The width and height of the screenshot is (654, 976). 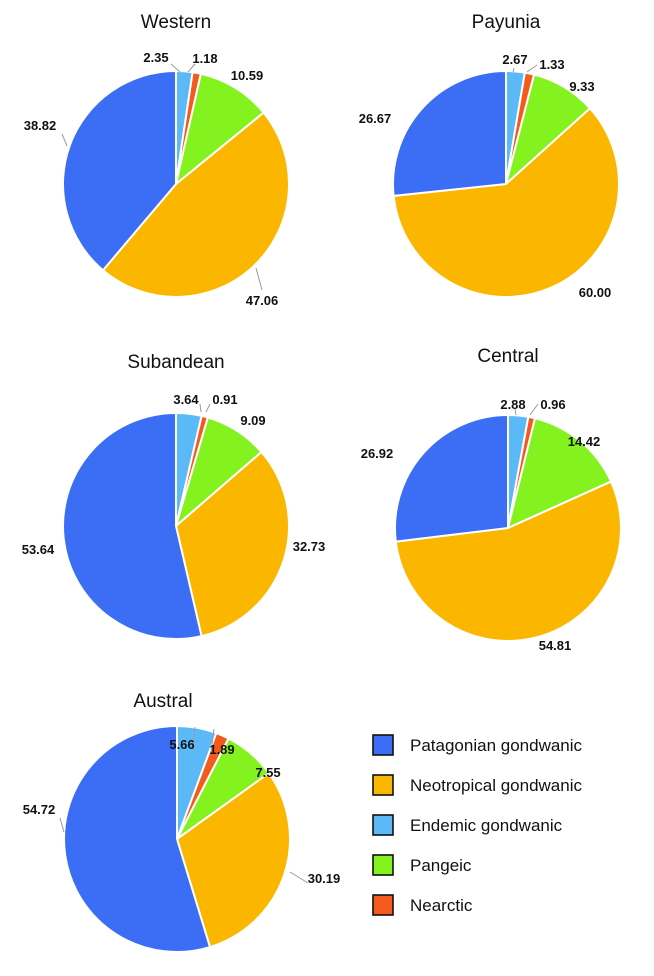 What do you see at coordinates (38, 549) in the screenshot?
I see `data-label-patagonian-gondwanic: 53.64` at bounding box center [38, 549].